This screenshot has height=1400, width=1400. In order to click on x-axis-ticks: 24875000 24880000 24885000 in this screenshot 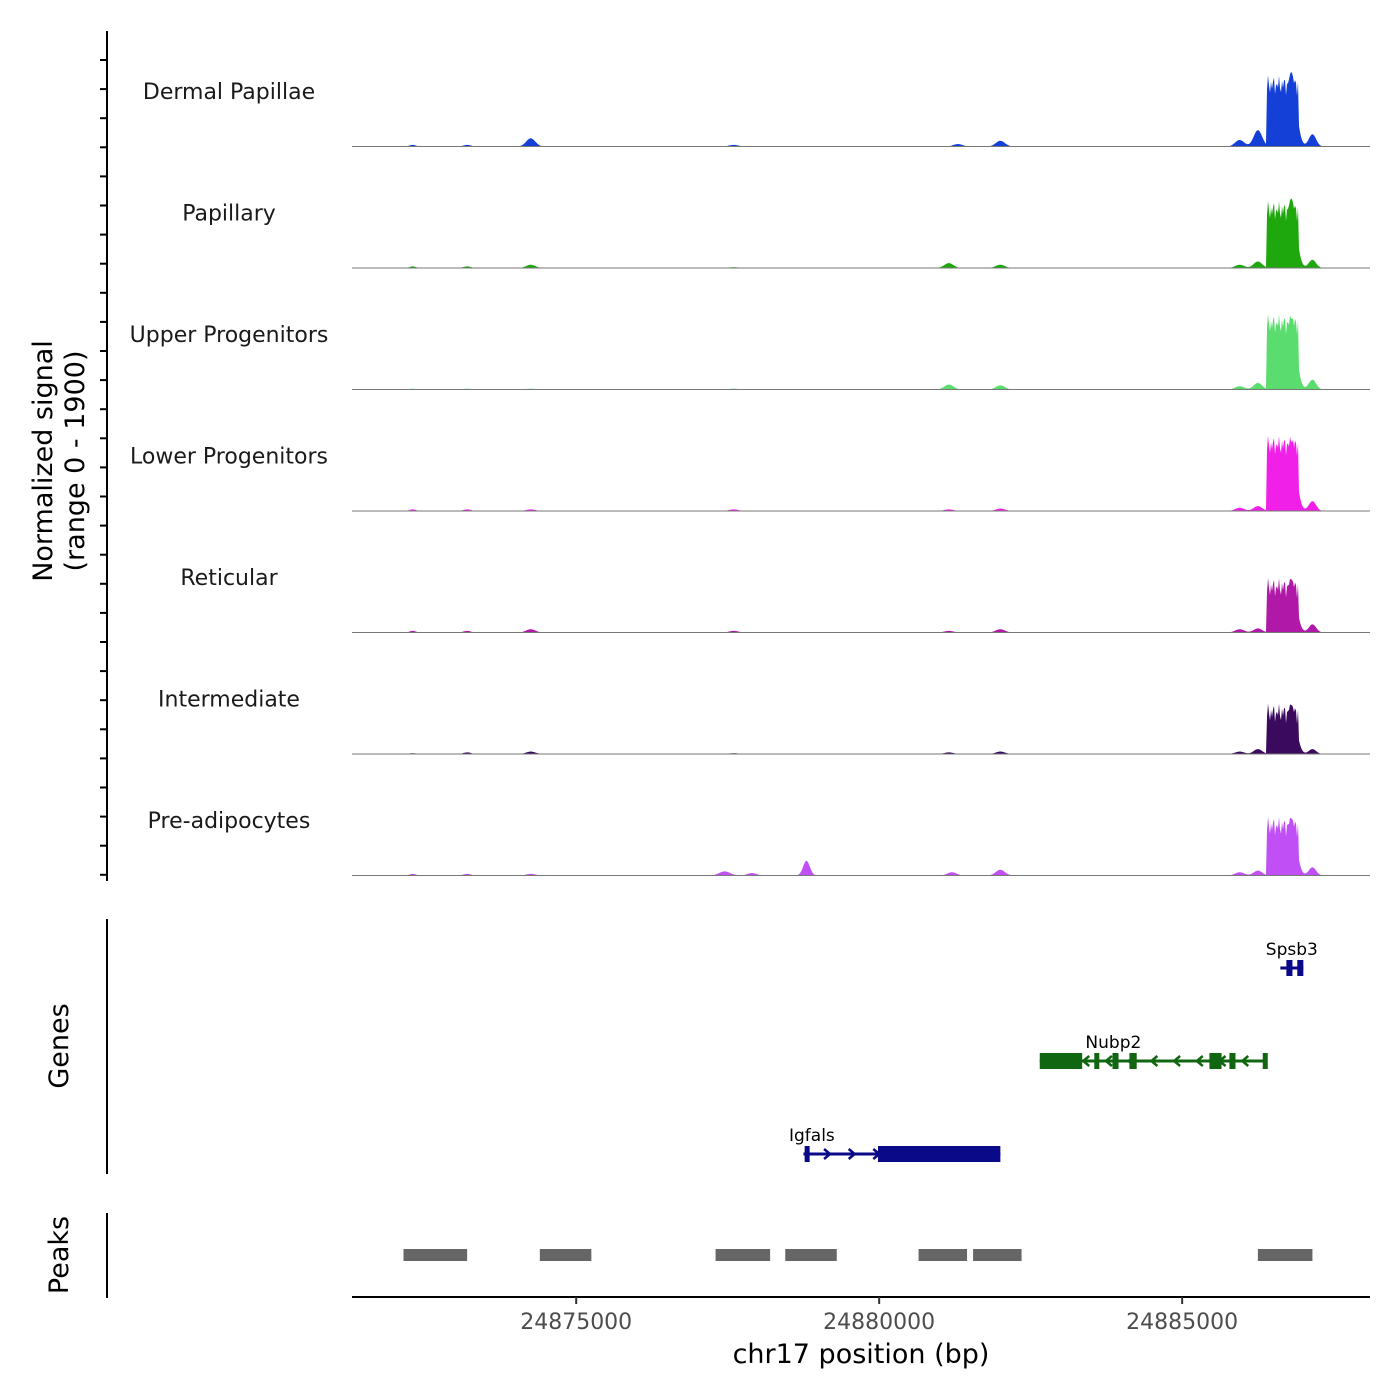, I will do `click(879, 1316)`.